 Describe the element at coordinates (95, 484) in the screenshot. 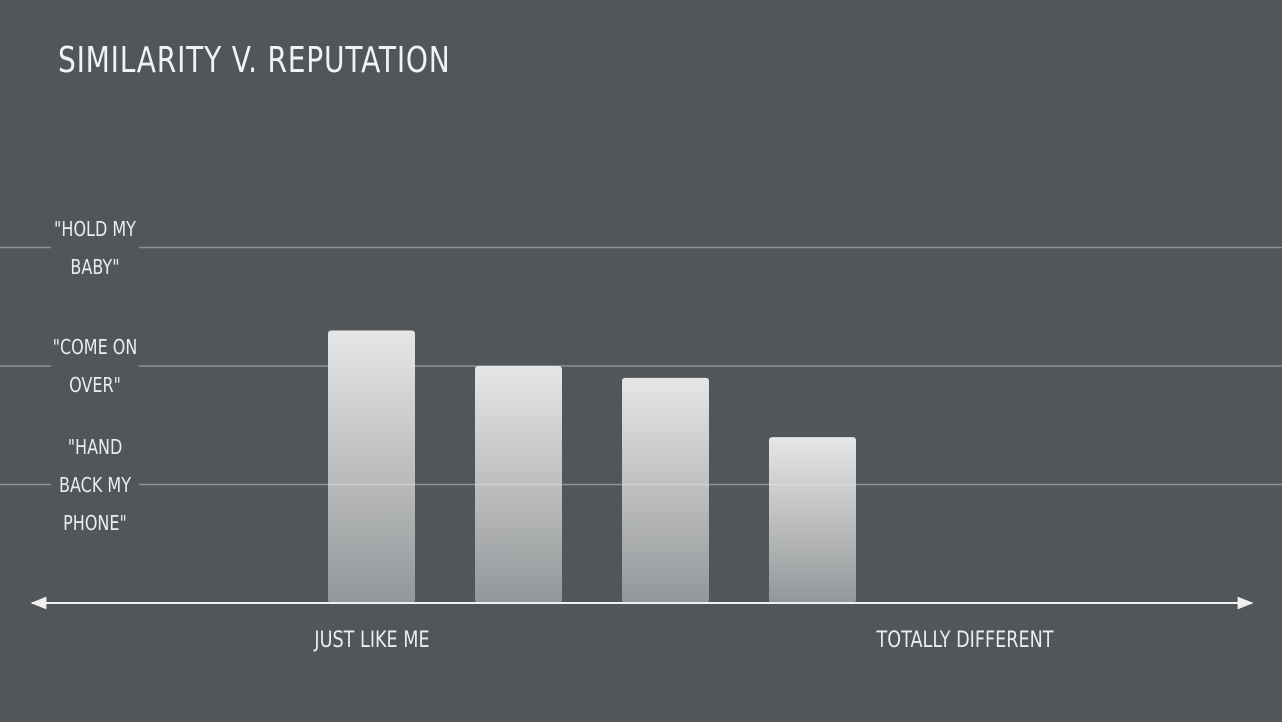

I see `y-tick-label: "HAND BACK MY PHONE"` at that location.